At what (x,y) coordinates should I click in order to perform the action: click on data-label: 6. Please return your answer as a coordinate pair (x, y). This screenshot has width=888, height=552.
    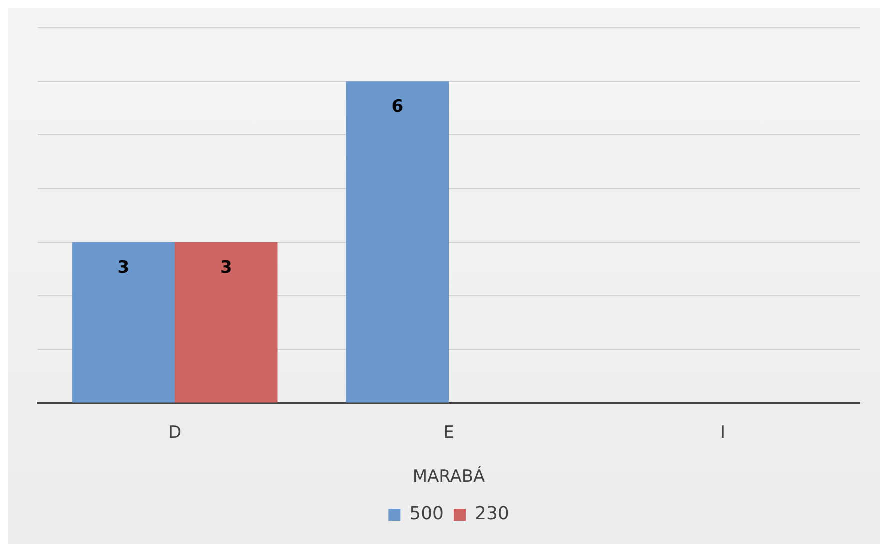
    Looking at the image, I should click on (398, 107).